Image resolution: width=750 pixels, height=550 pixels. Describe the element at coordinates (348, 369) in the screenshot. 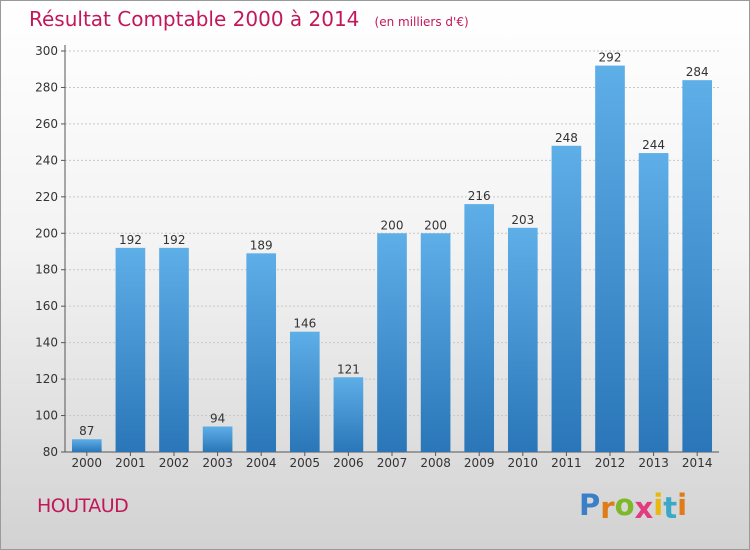

I see `bar-value-label: 121` at that location.